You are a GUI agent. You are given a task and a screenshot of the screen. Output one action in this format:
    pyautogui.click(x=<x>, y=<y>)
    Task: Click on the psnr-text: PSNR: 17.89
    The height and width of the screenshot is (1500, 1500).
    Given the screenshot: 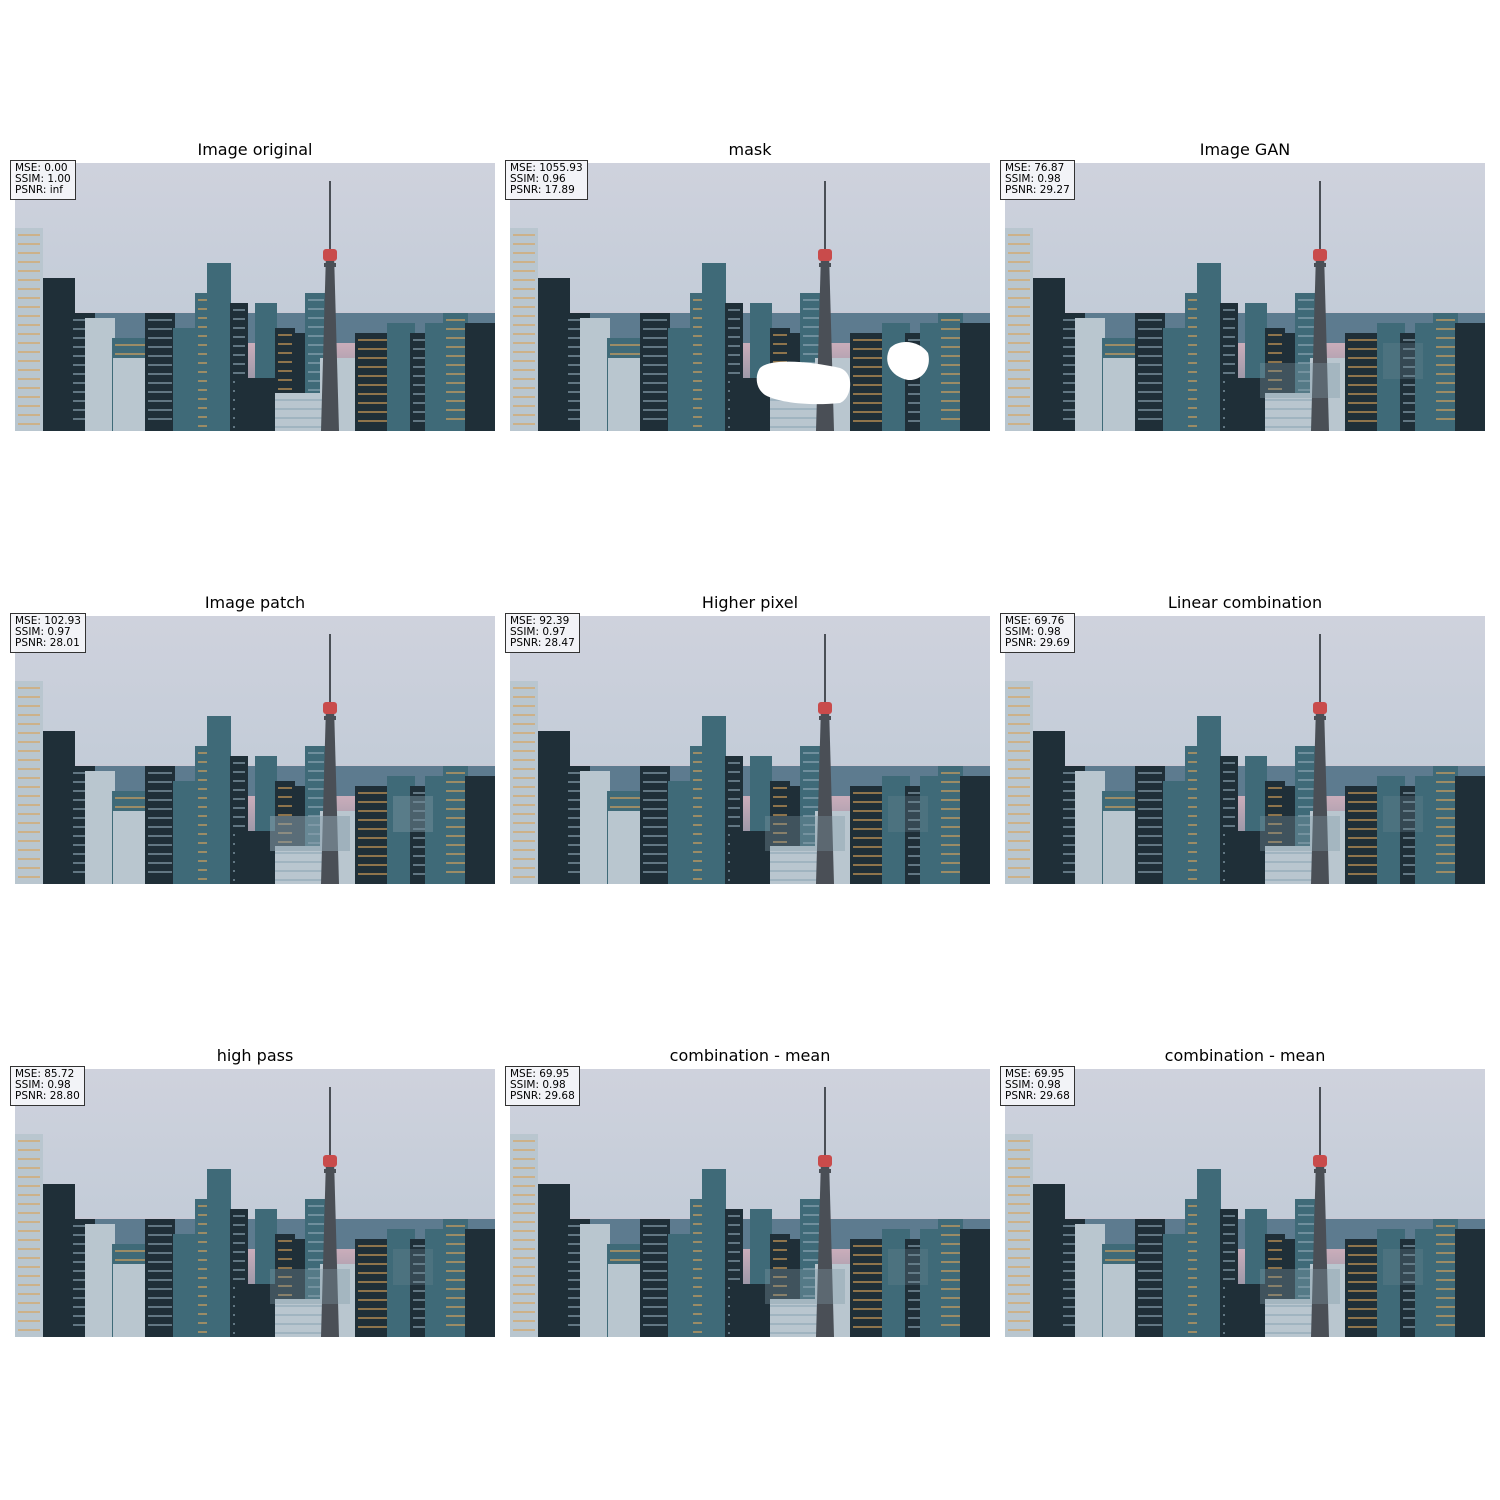 What is the action you would take?
    pyautogui.click(x=542, y=190)
    